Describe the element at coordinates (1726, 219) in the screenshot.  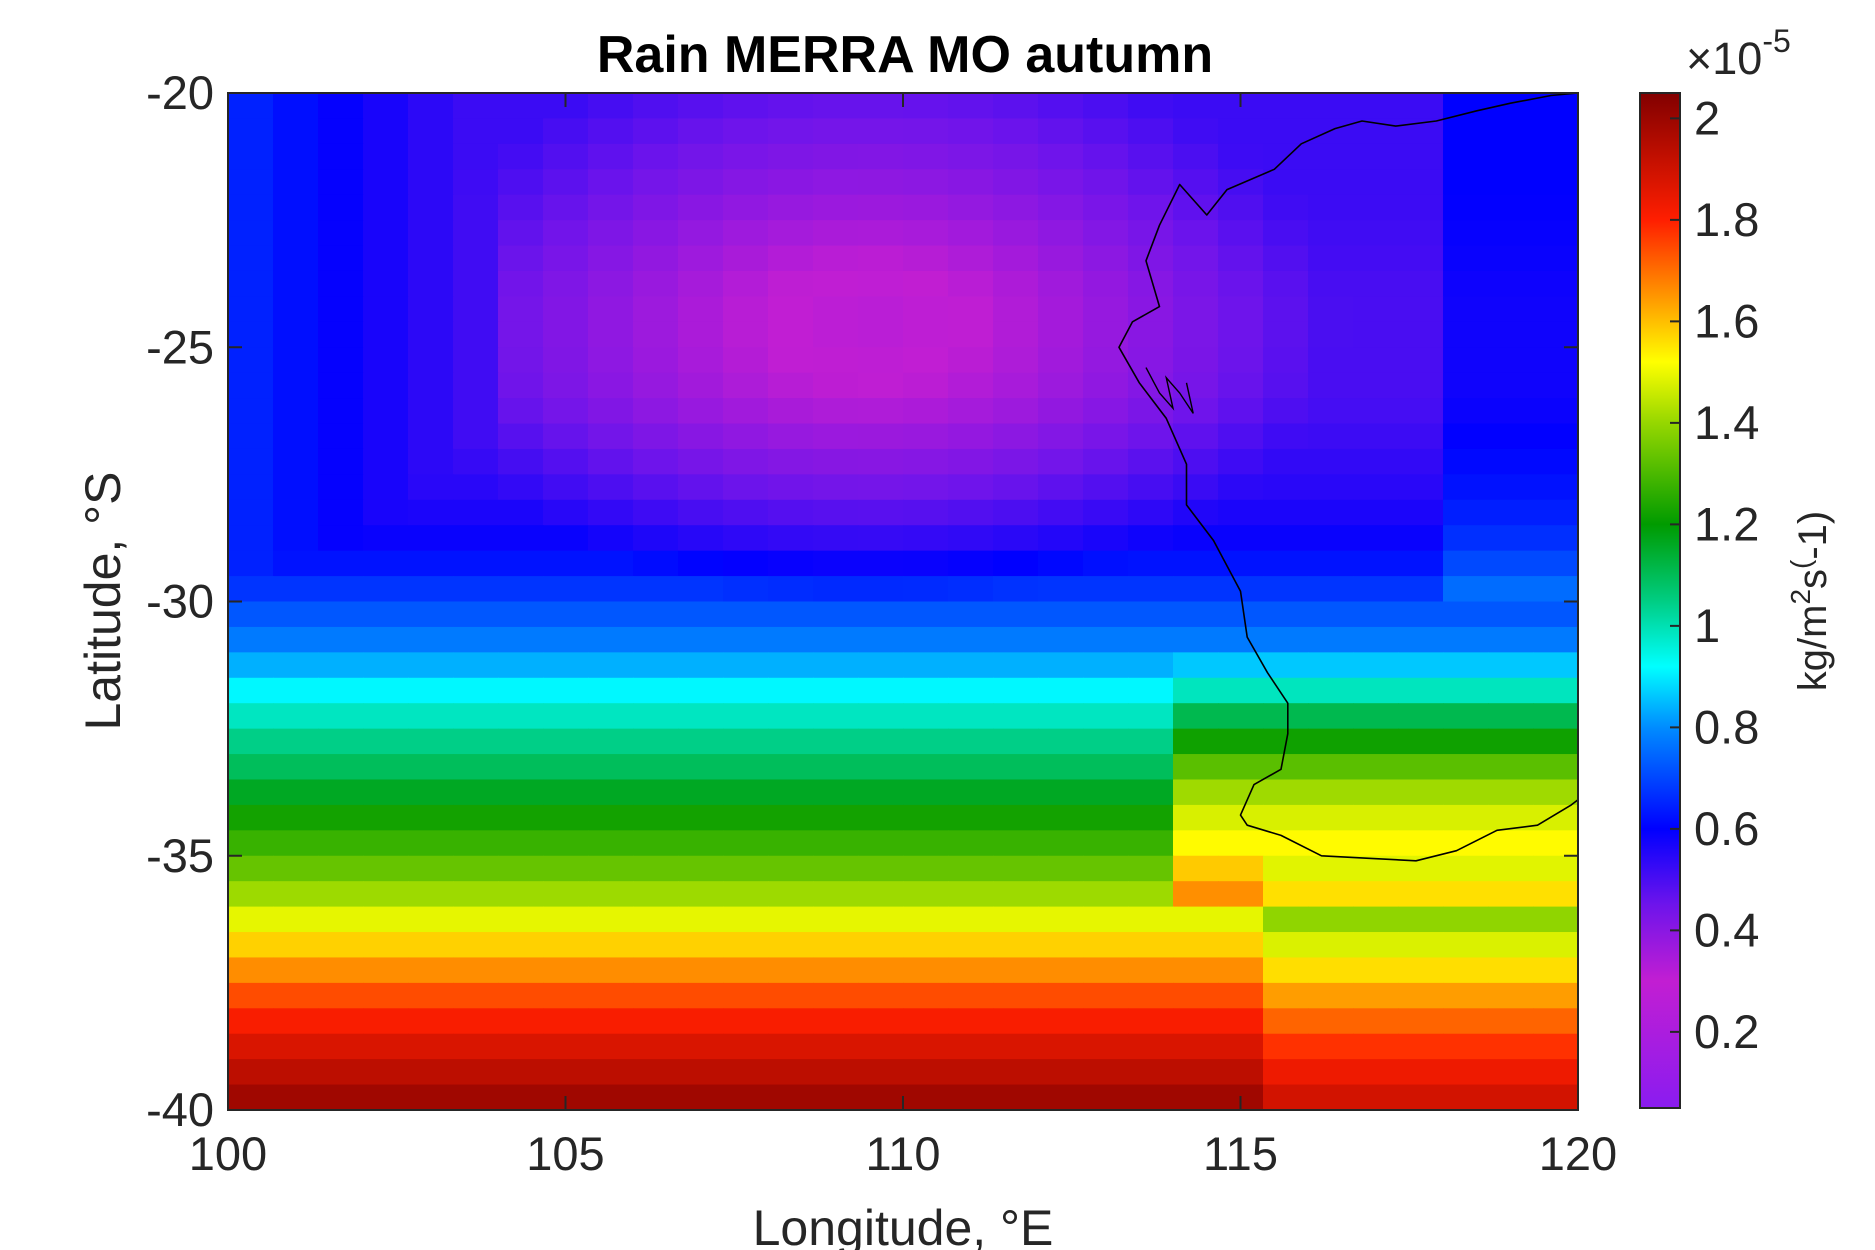
I see `colorbar-tick-label: 1.8` at that location.